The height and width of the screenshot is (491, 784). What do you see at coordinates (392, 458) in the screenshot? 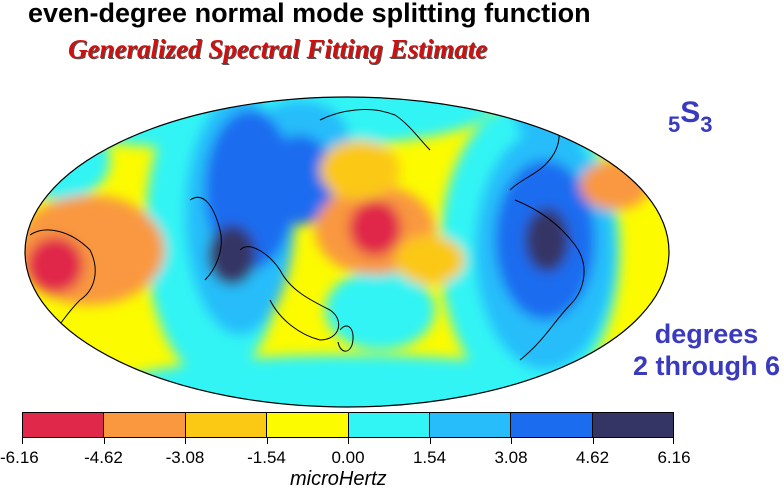
I see `colorbar-tick-labels: -6.16 -4.62 -3.08 -1.54 0.00 1.54 3.08 4.62 6.16` at bounding box center [392, 458].